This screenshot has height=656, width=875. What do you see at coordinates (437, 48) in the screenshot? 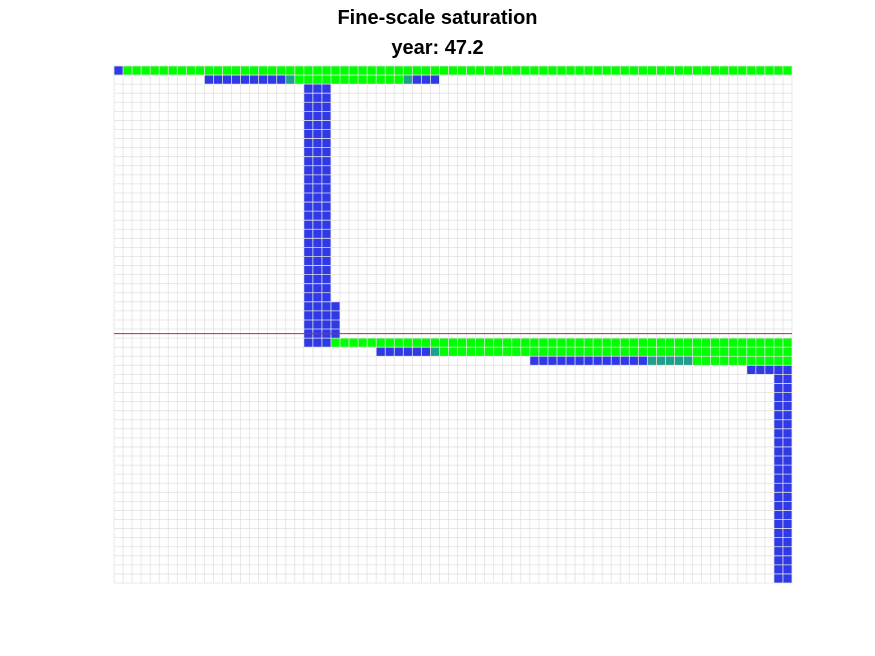
I see `chart-subtitle: year: 47.2` at bounding box center [437, 48].